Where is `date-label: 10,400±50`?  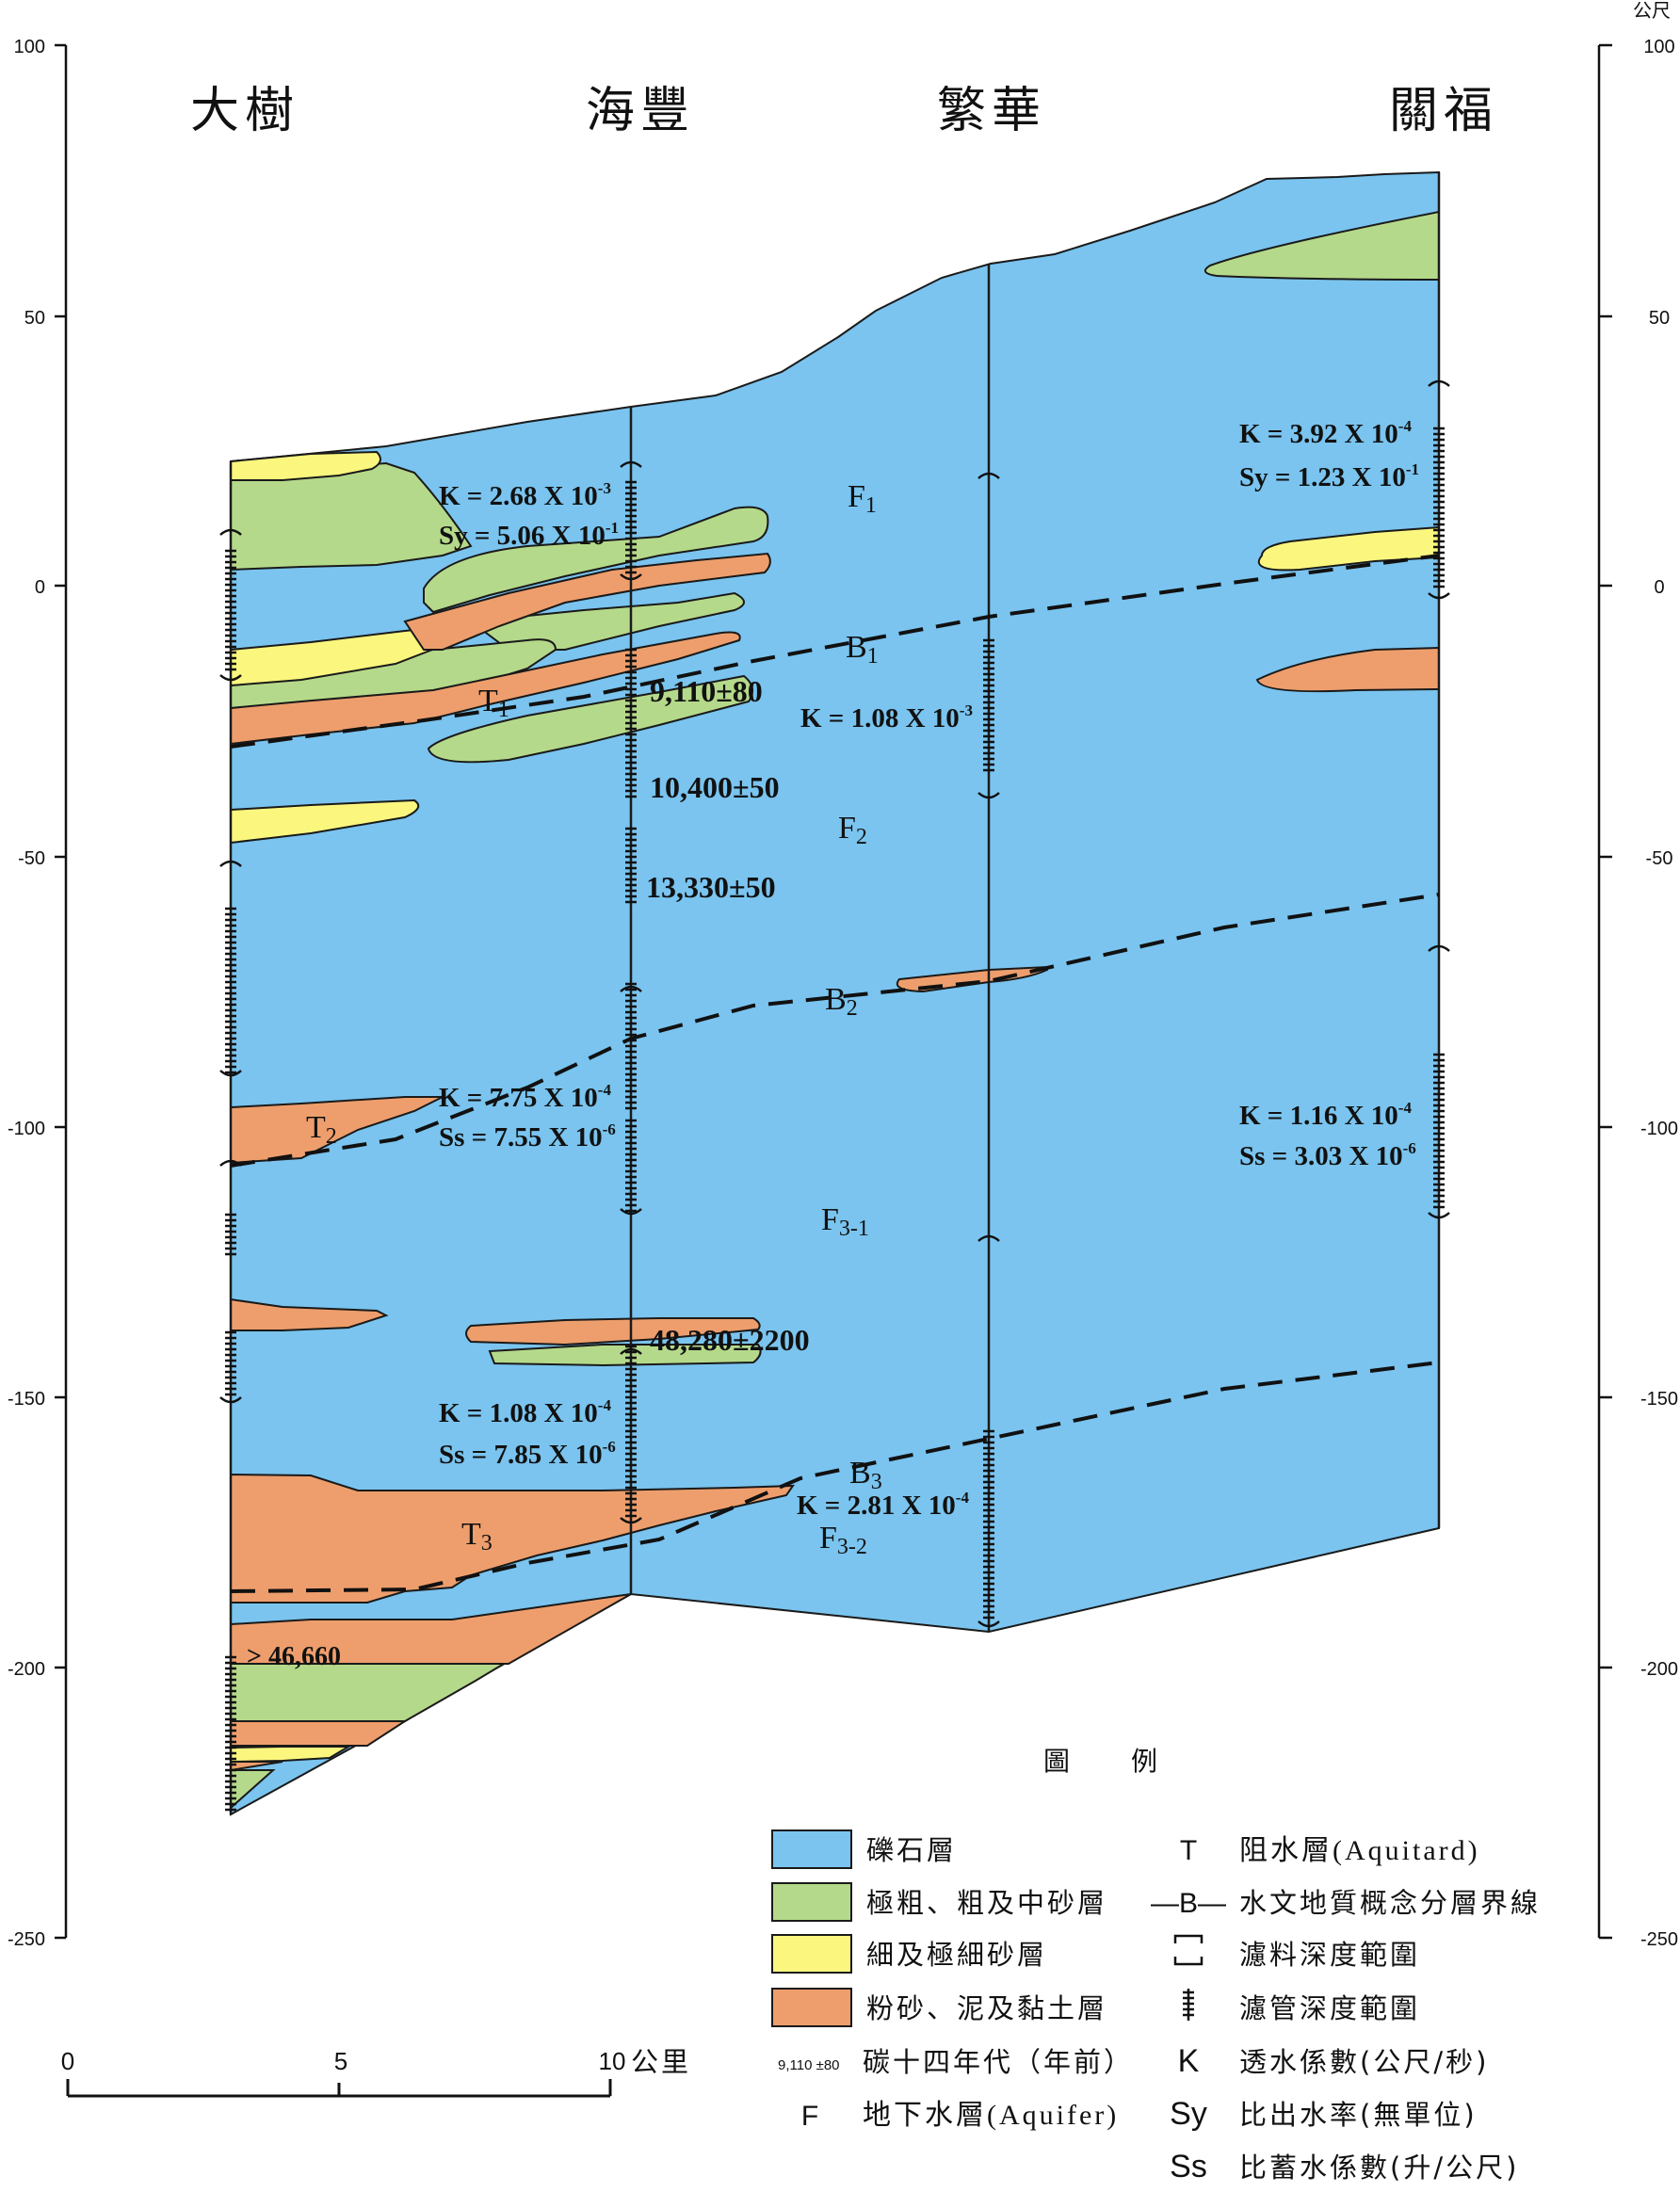
date-label: 10,400±50 is located at coordinates (715, 787).